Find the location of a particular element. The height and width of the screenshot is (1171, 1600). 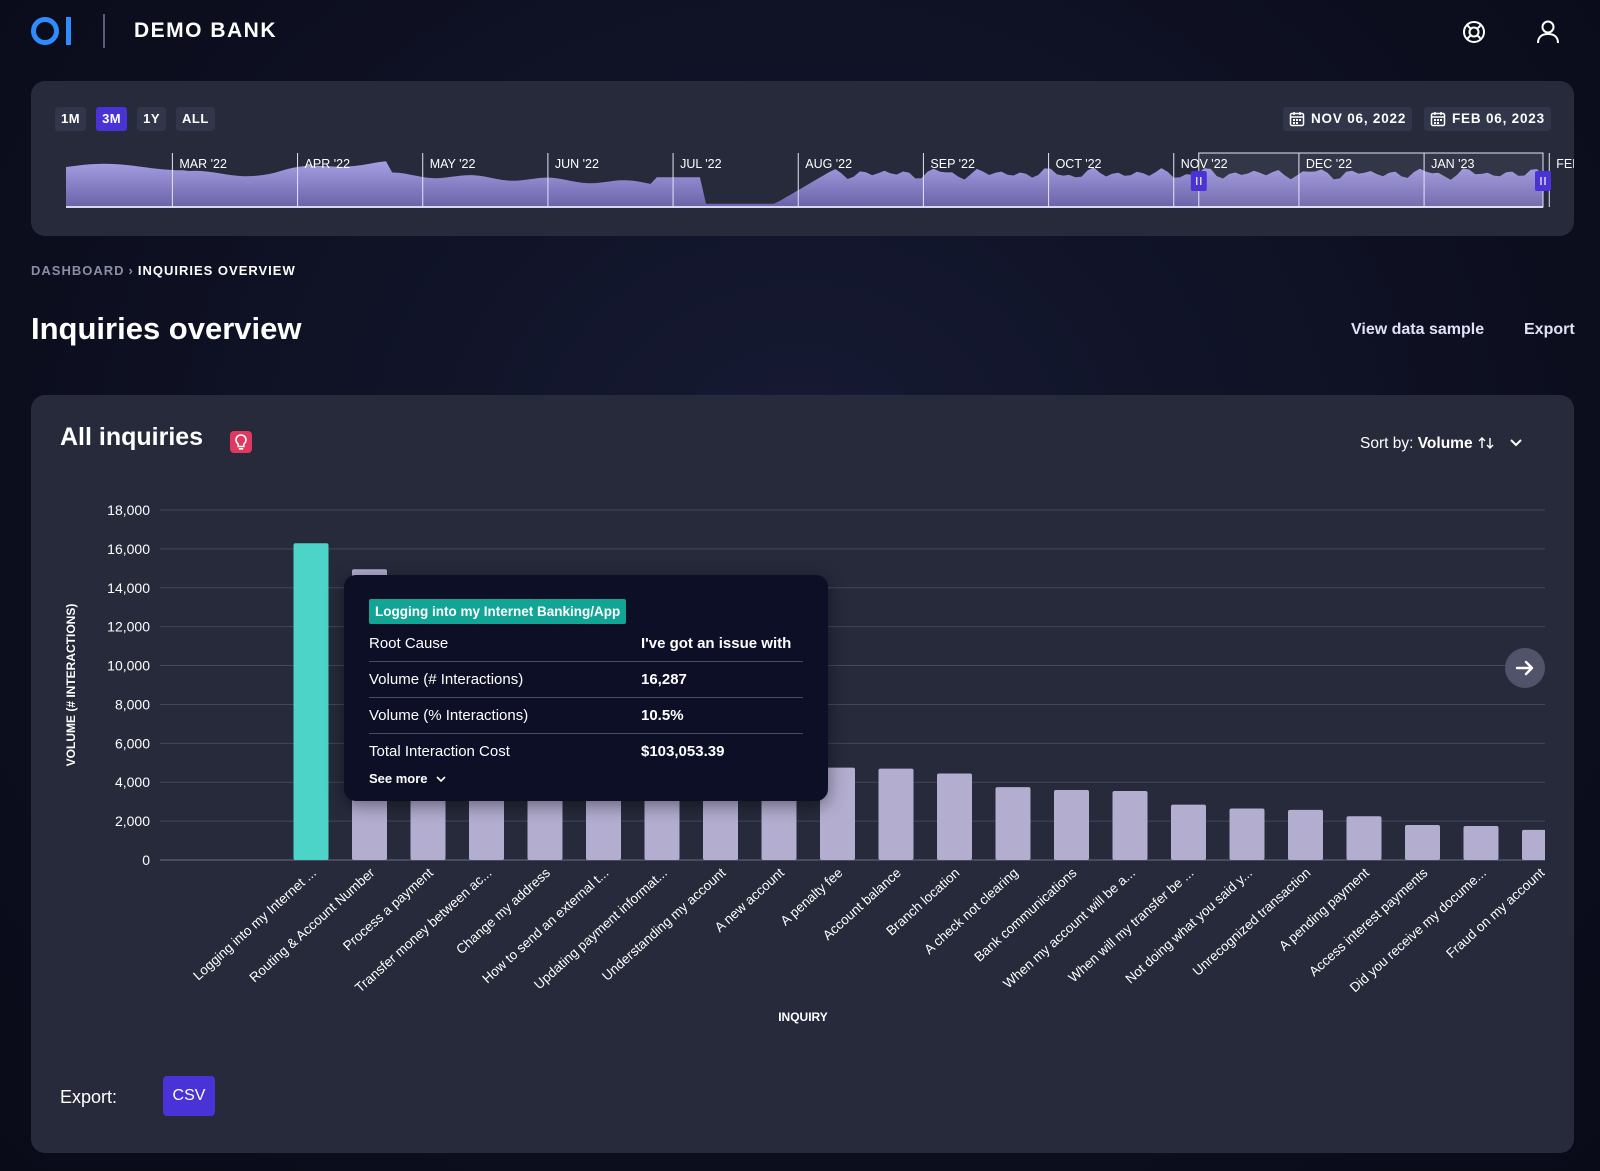

sort-label: Sort by: is located at coordinates (1387, 443).